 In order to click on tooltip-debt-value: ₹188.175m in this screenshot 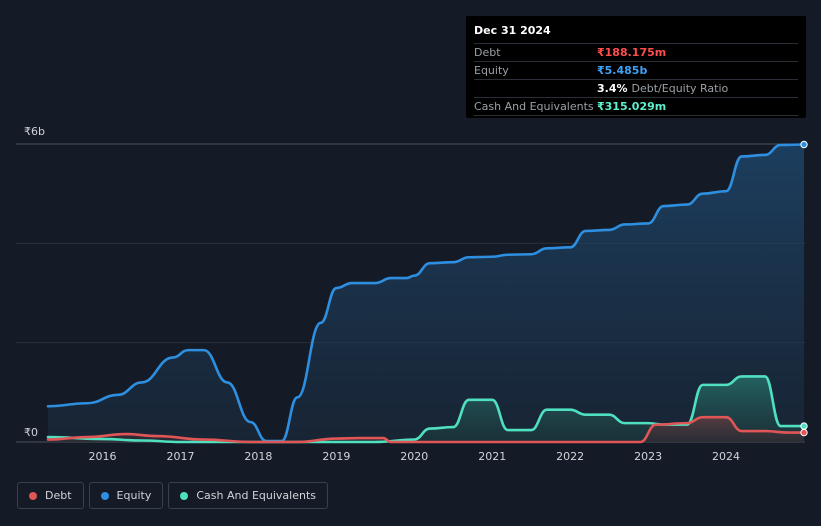, I will do `click(632, 52)`.